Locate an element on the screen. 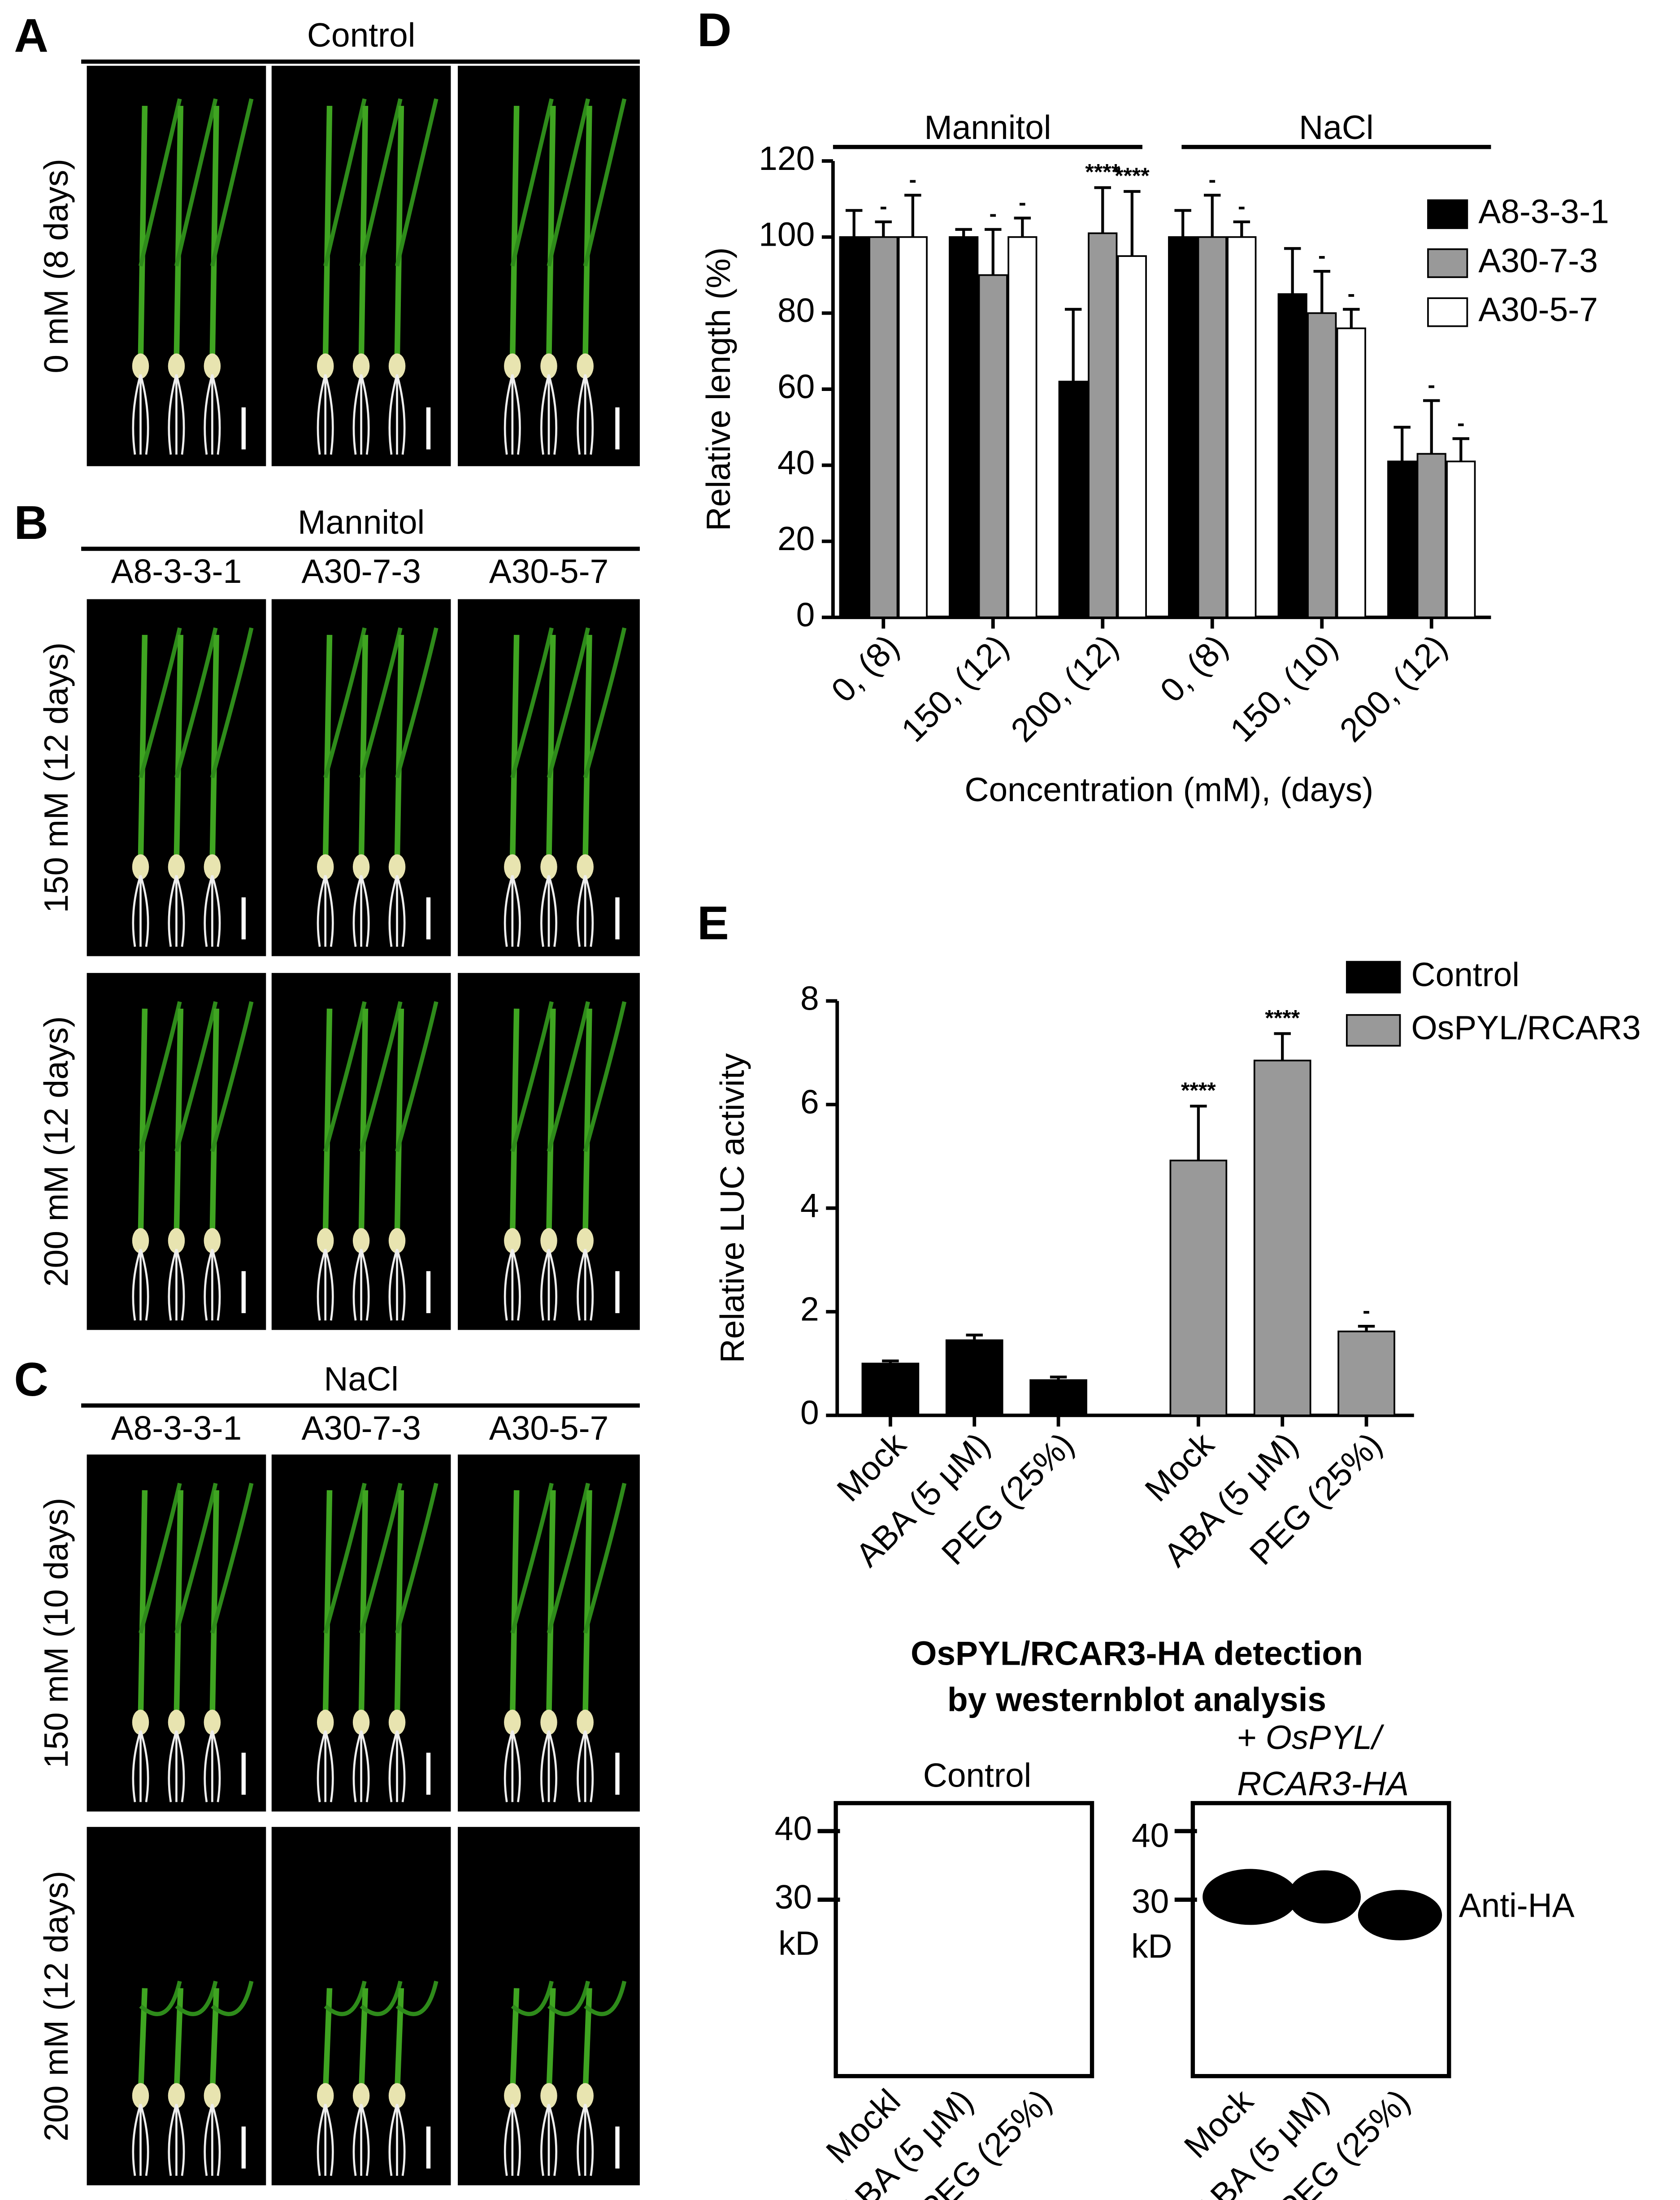  y-axis-label: Relative length (%) is located at coordinates (718, 389).